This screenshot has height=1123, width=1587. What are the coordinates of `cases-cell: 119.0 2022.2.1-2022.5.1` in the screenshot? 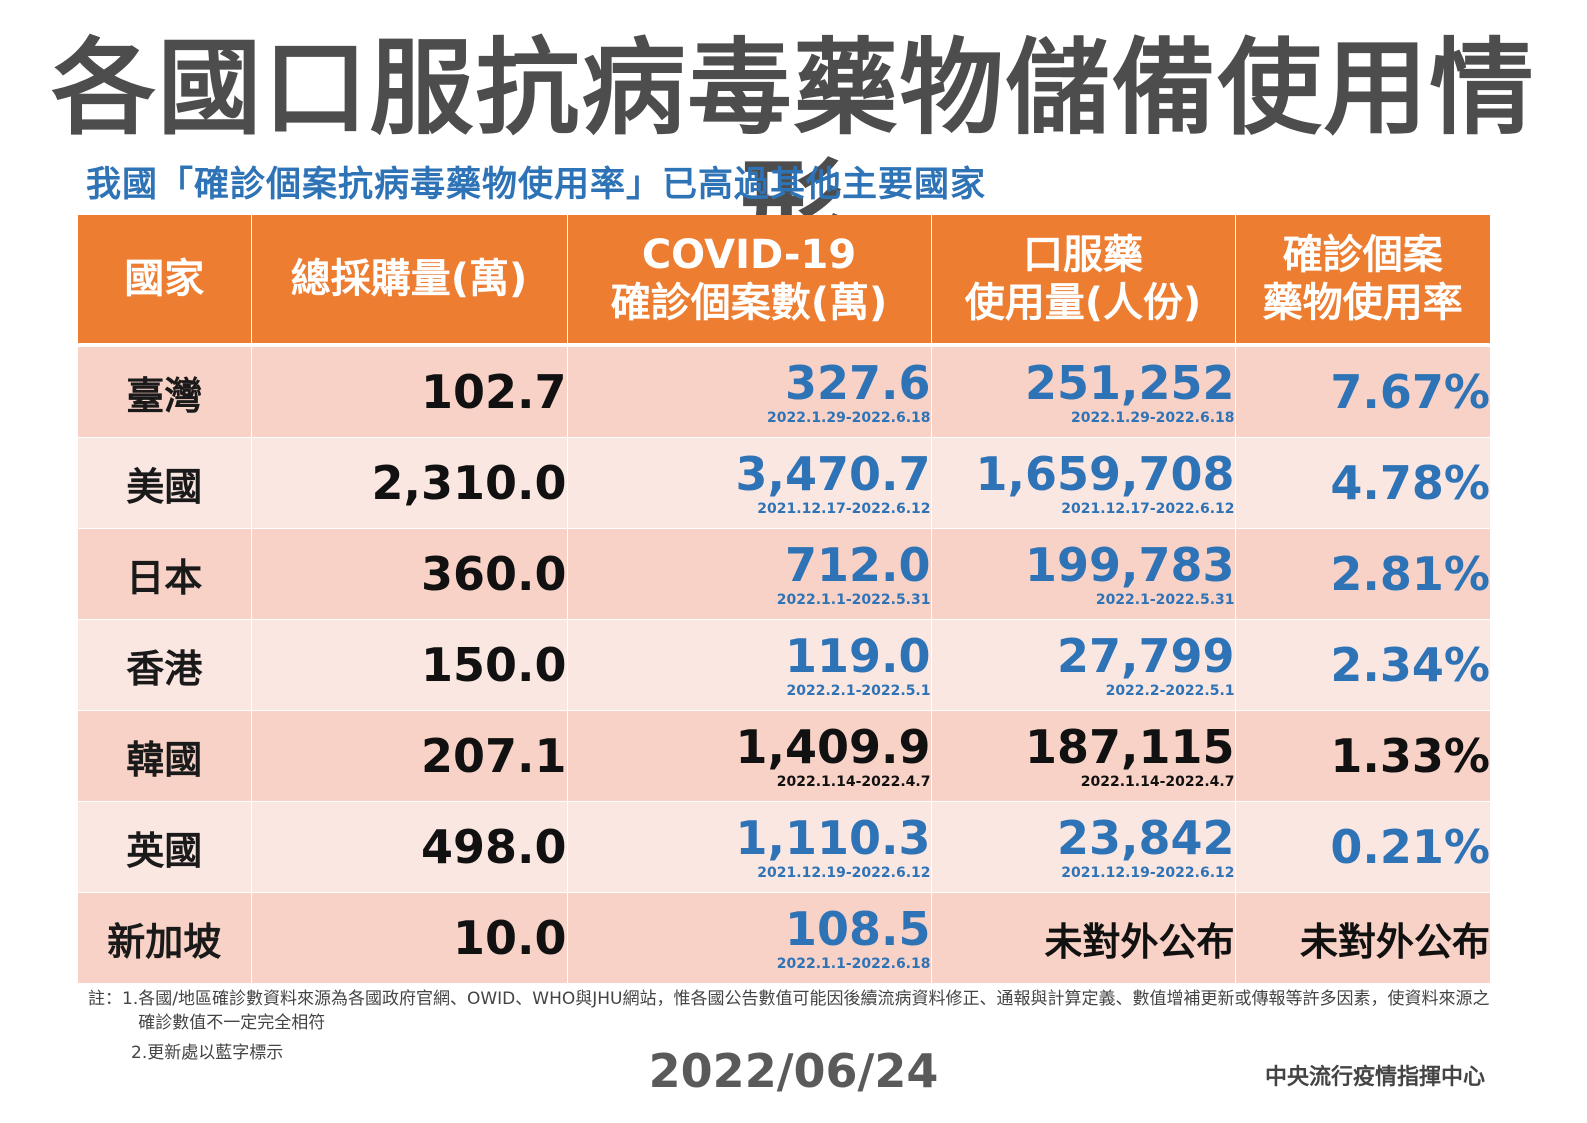 It's located at (749, 665).